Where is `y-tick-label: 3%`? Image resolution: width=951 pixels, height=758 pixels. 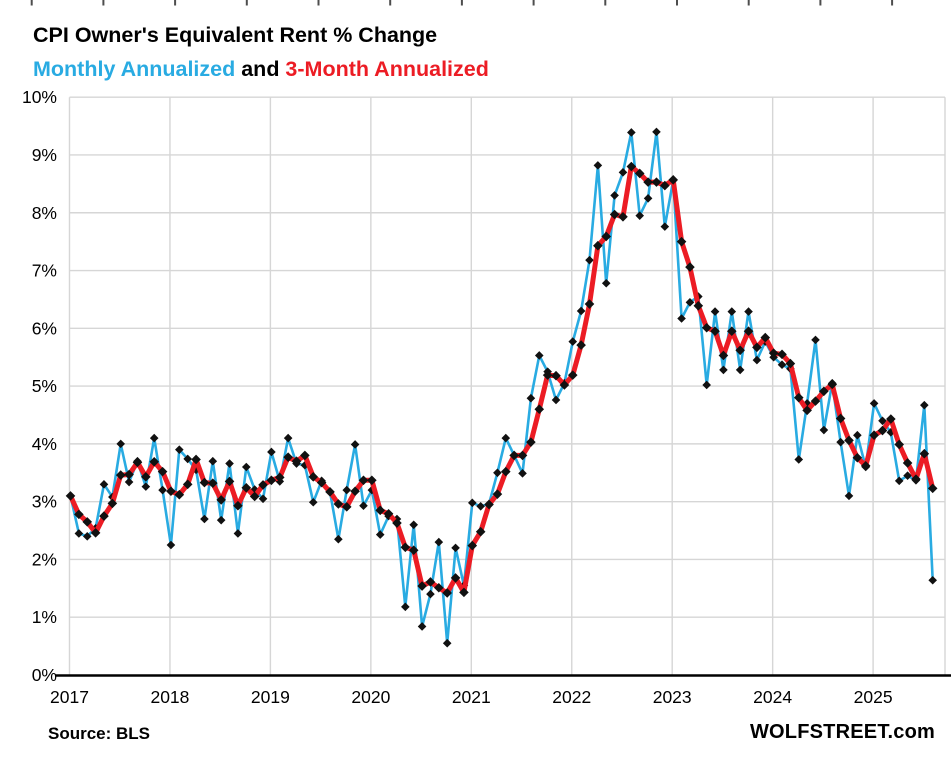 y-tick-label: 3% is located at coordinates (44, 502).